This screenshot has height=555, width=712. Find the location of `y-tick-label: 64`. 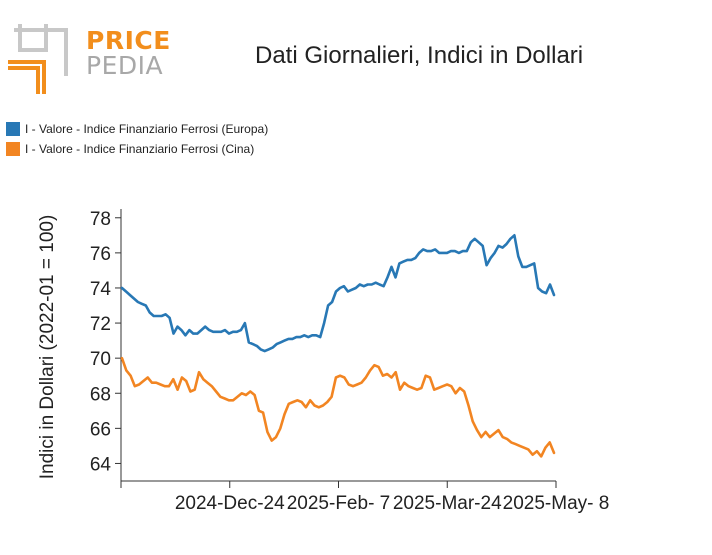

y-tick-label: 64 is located at coordinates (101, 464).